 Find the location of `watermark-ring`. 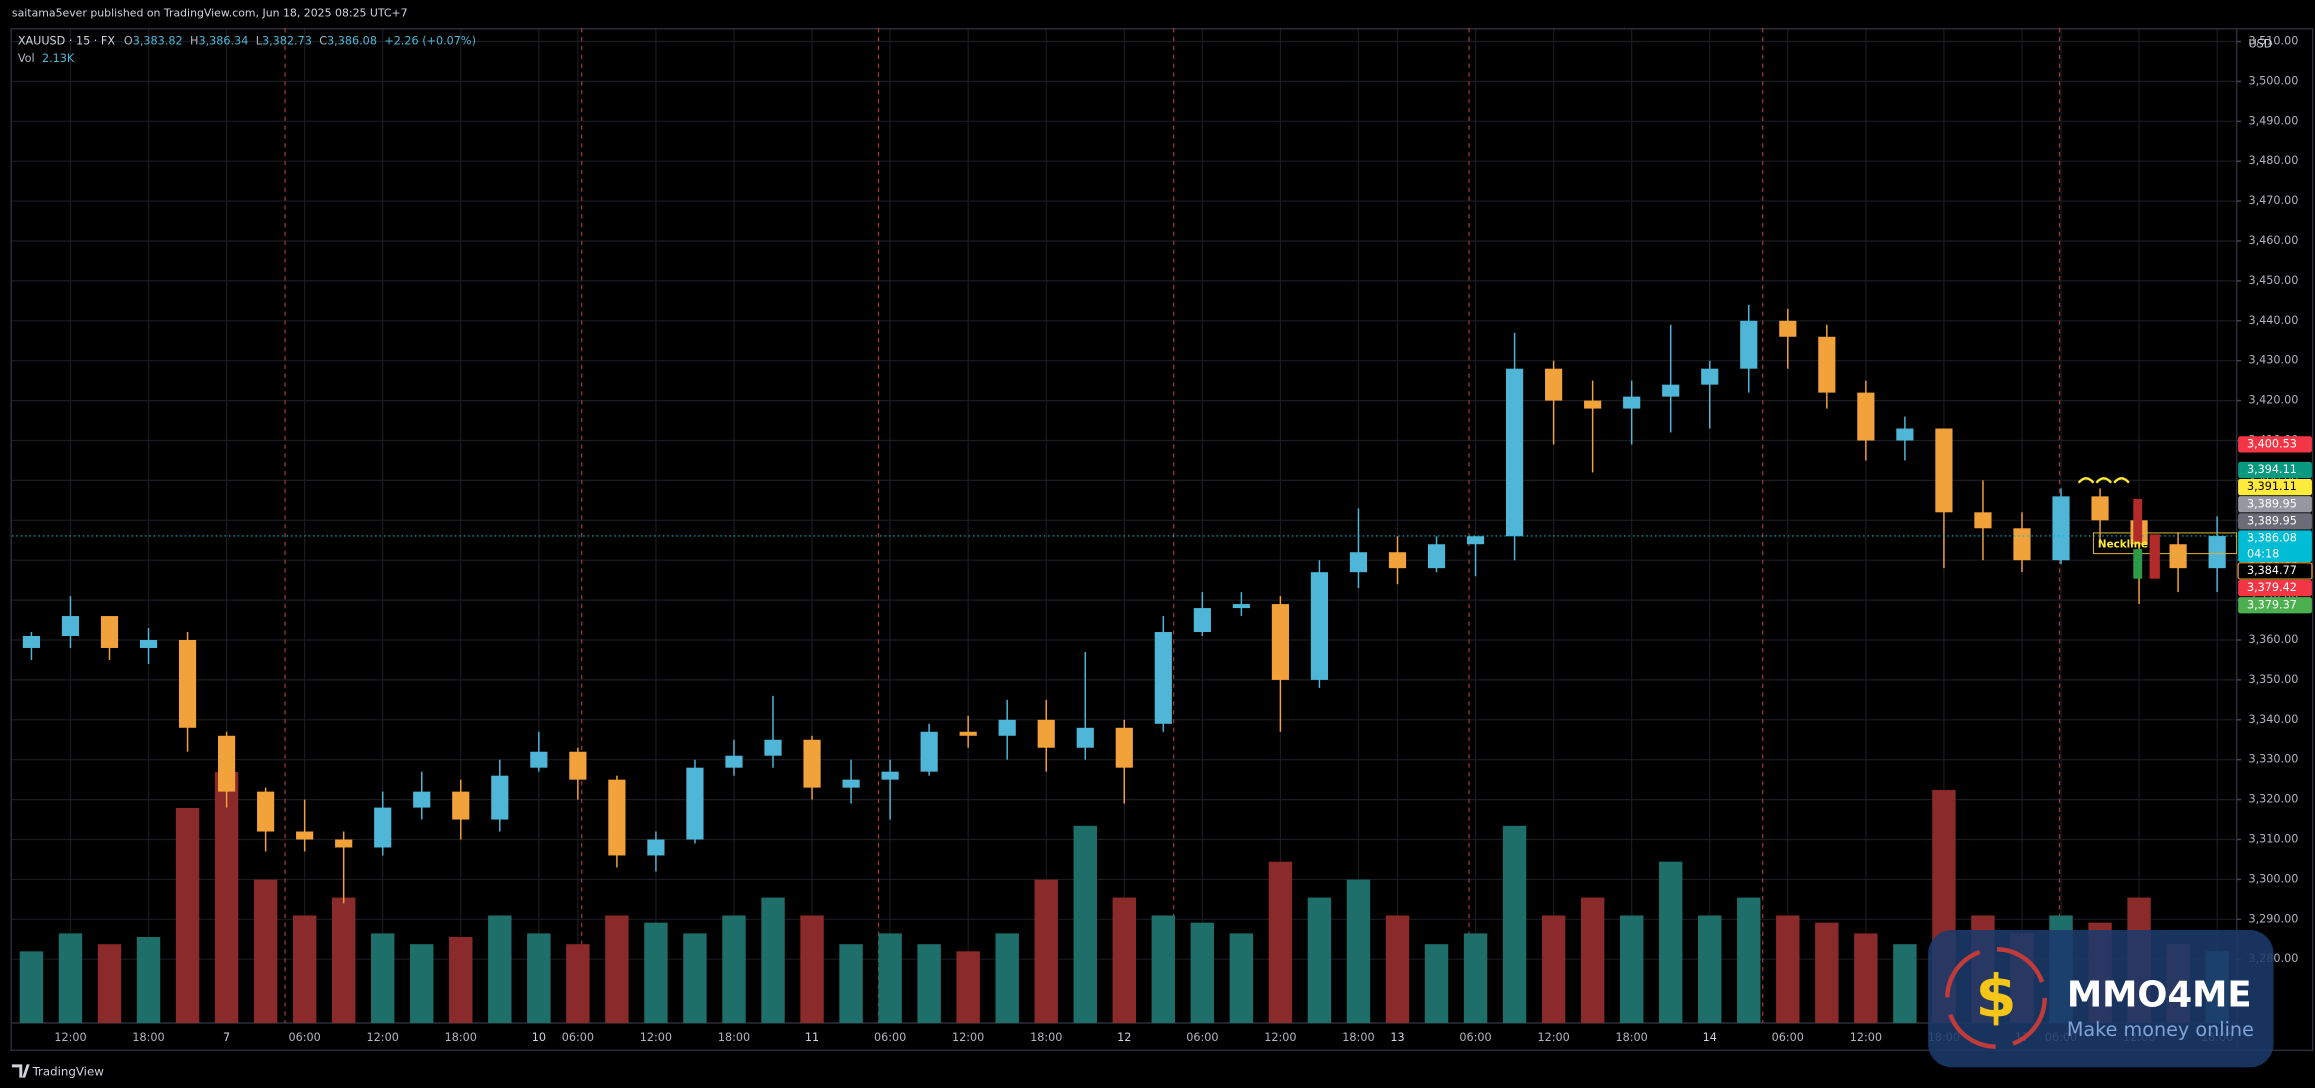

watermark-ring is located at coordinates (1996, 998).